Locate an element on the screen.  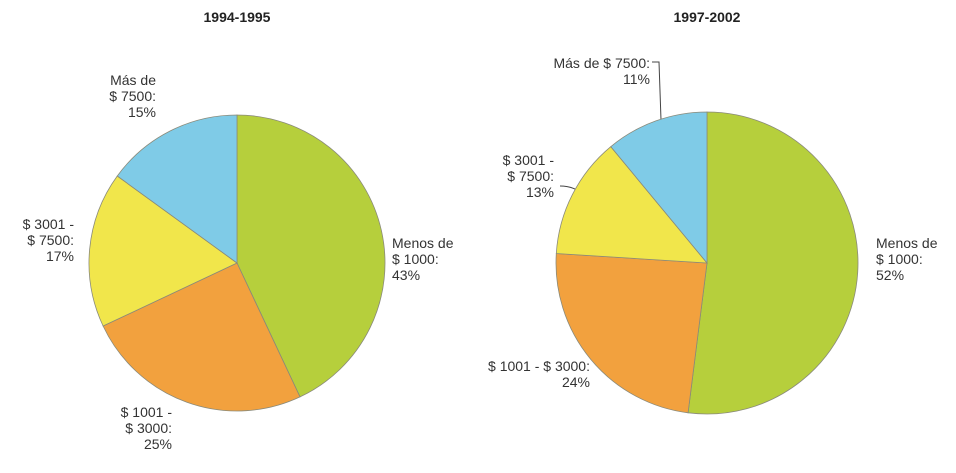
slice-label: Más de $ 7500: 11% is located at coordinates (601, 71).